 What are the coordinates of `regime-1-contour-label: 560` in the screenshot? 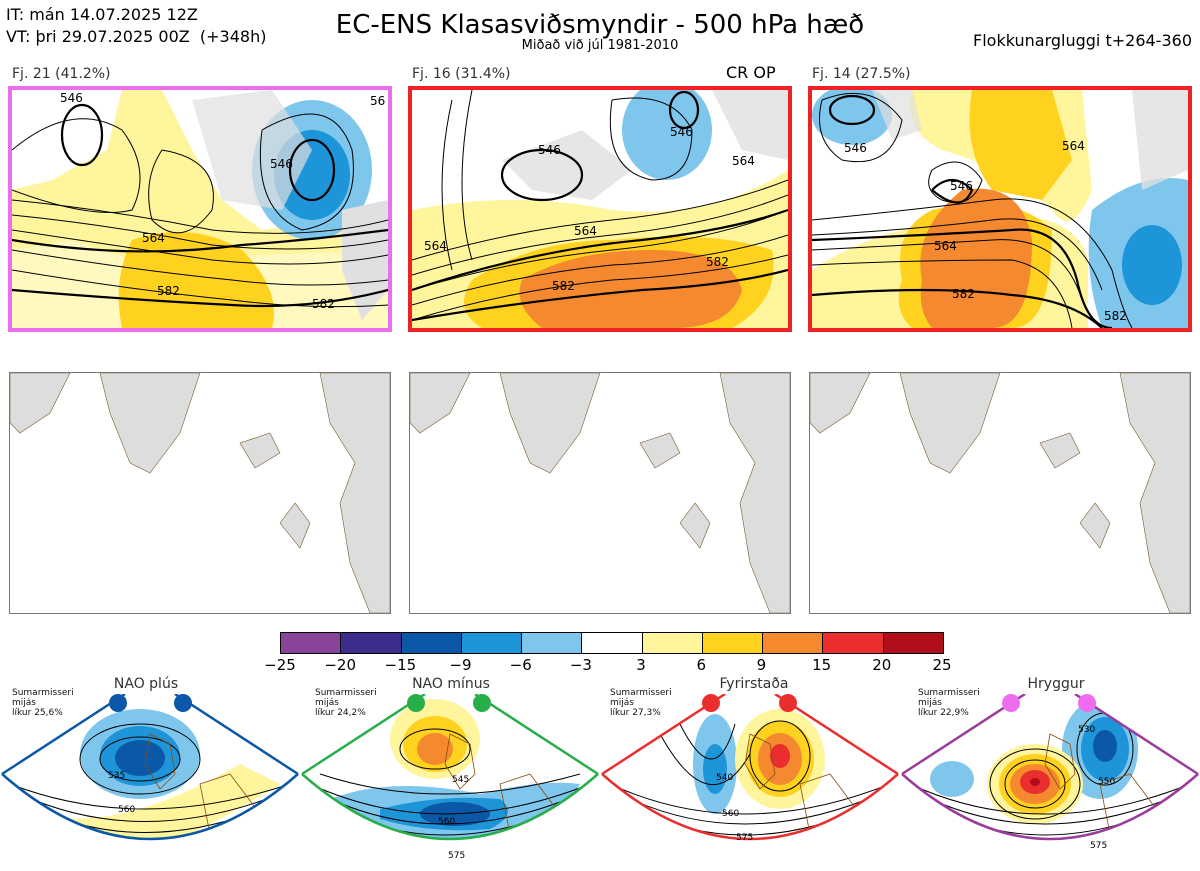 It's located at (126, 810).